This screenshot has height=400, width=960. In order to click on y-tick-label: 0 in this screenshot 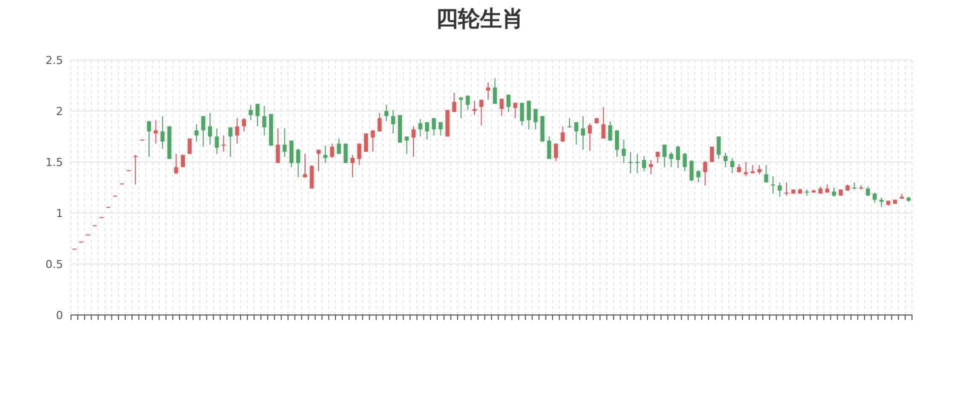, I will do `click(59, 315)`.